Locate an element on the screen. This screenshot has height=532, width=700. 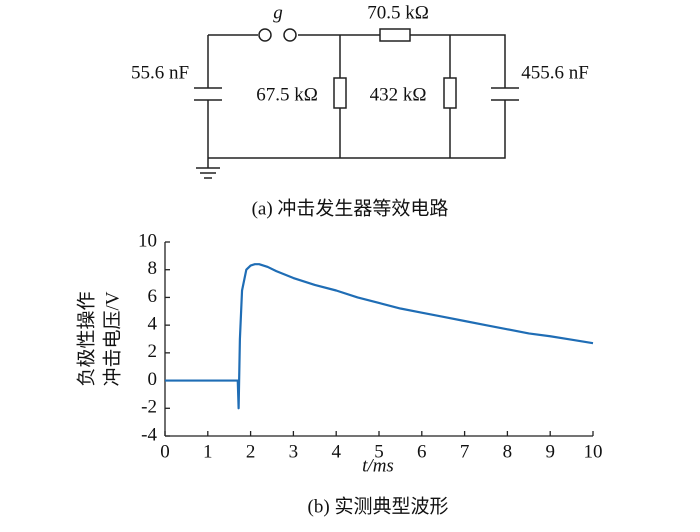
caption: (a) 冲击发生器等效电路 is located at coordinates (350, 208).